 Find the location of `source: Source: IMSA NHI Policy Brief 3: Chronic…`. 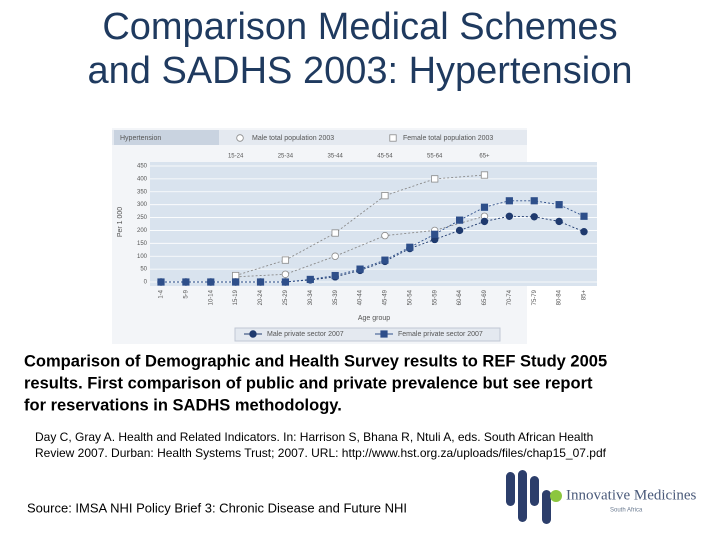

source: Source: IMSA NHI Policy Brief 3: Chronic… is located at coordinates (217, 507).